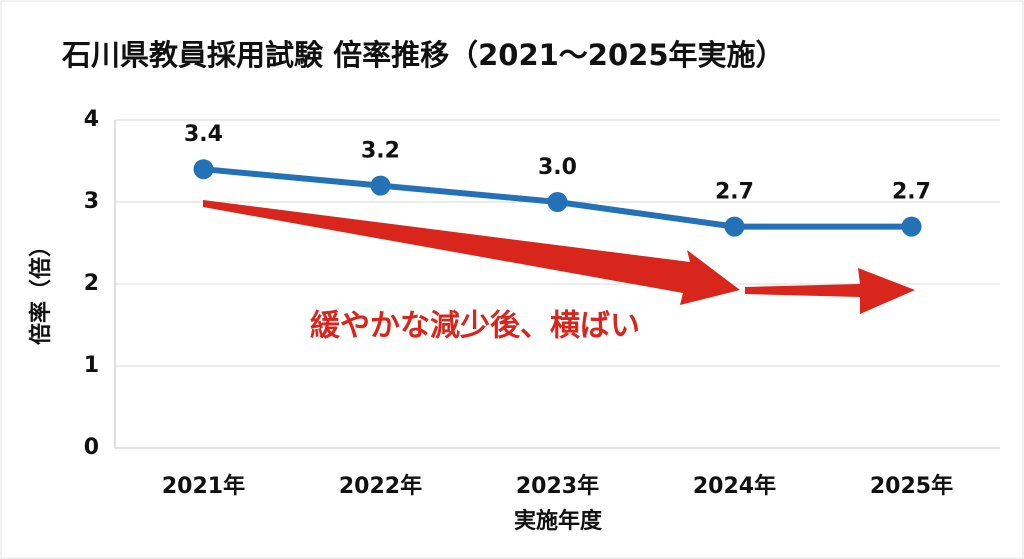 This screenshot has height=559, width=1024. Describe the element at coordinates (558, 521) in the screenshot. I see `x-axis-label: 実施年度` at that location.